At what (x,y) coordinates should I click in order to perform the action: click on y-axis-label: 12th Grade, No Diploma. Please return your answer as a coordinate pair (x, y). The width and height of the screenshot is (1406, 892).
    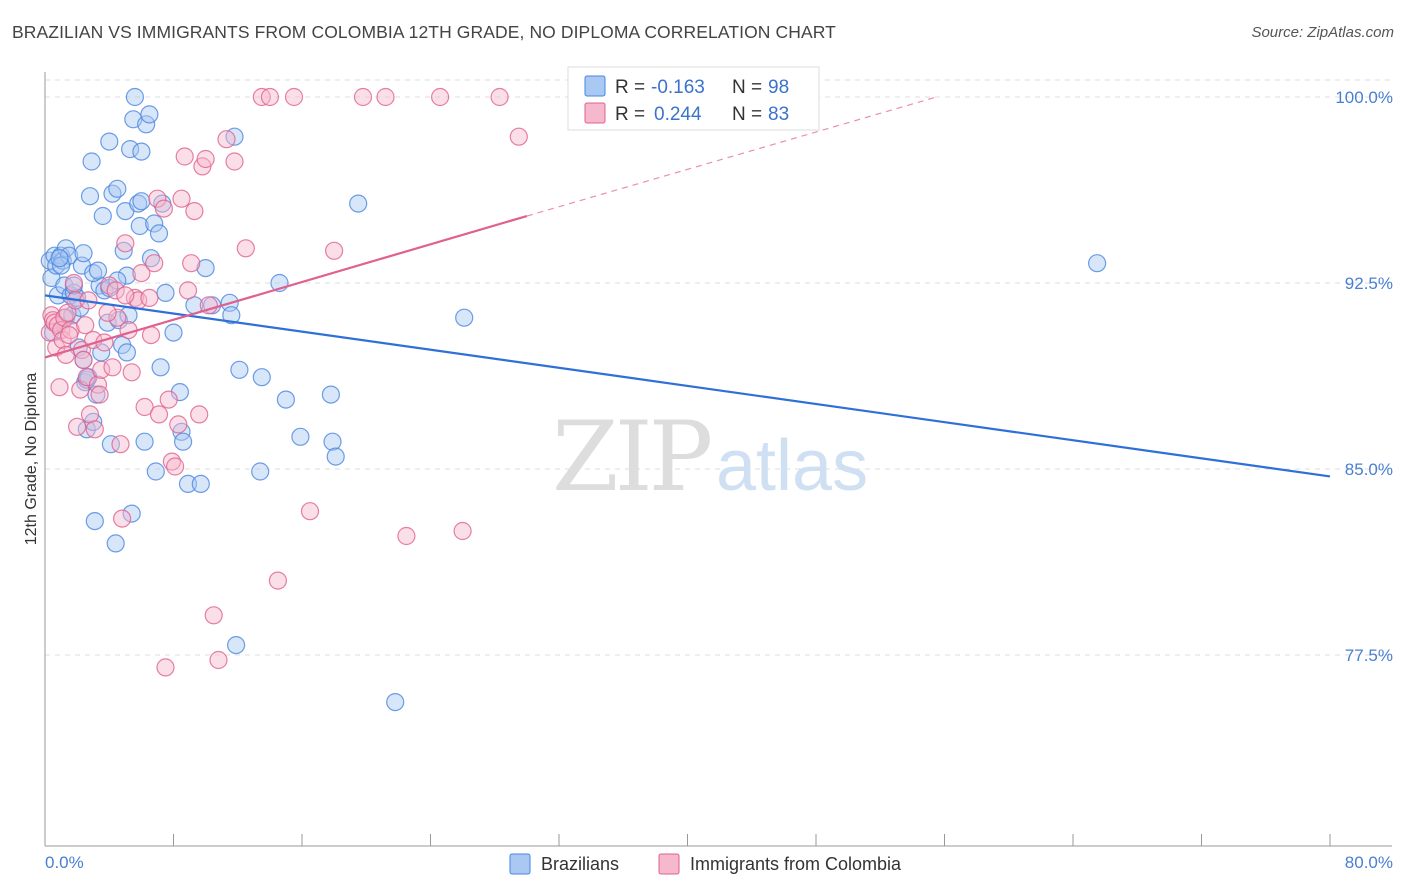
    Looking at the image, I should click on (31, 459).